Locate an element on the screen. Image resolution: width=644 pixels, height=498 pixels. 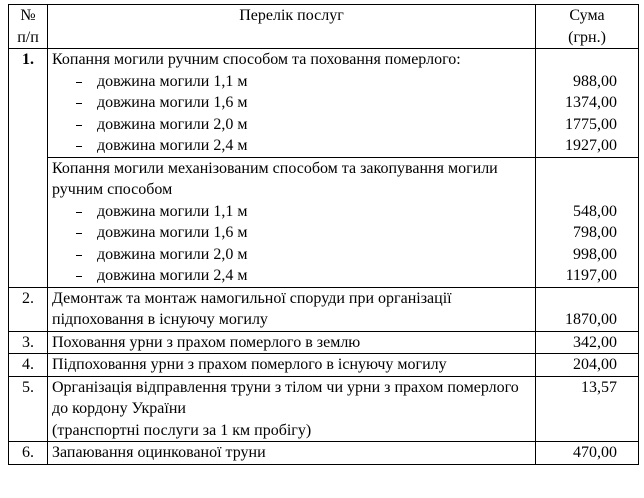
row-number: 4. is located at coordinates (28, 364).